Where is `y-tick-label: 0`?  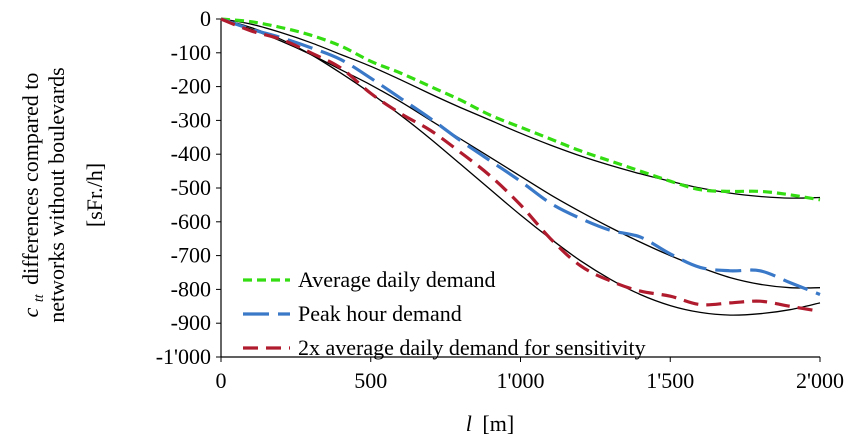 y-tick-label: 0 is located at coordinates (205, 18).